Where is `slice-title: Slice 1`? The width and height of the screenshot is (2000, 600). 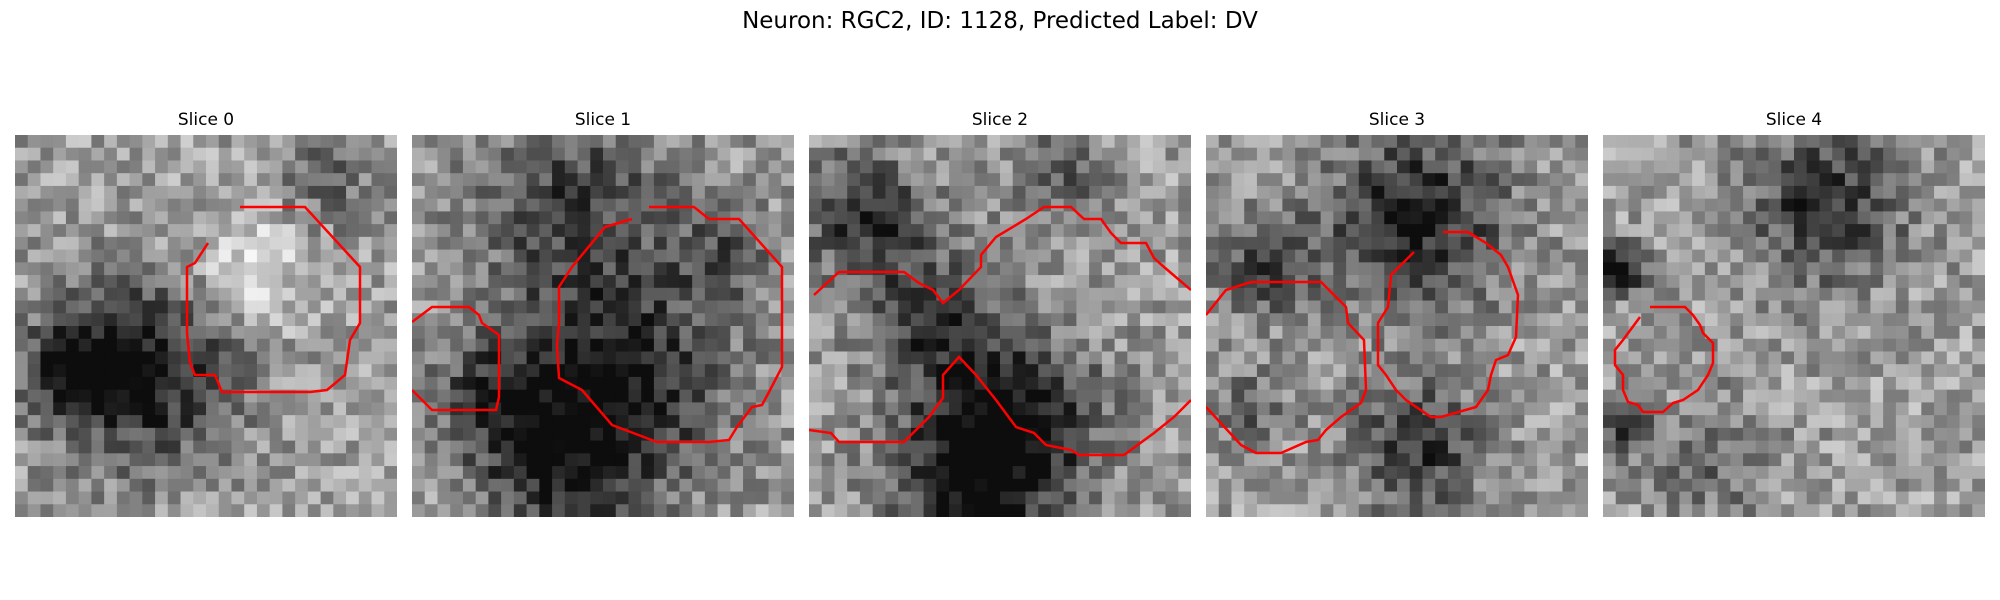
slice-title: Slice 1 is located at coordinates (603, 120).